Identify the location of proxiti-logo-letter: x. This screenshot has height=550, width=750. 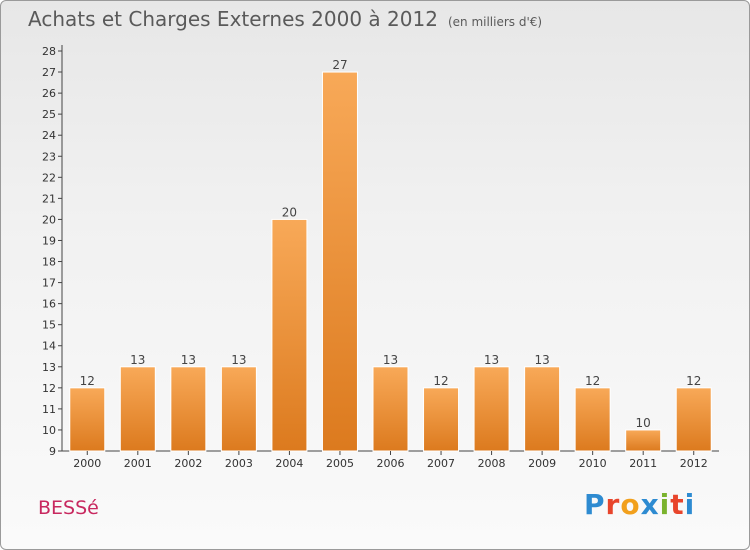
(650, 504).